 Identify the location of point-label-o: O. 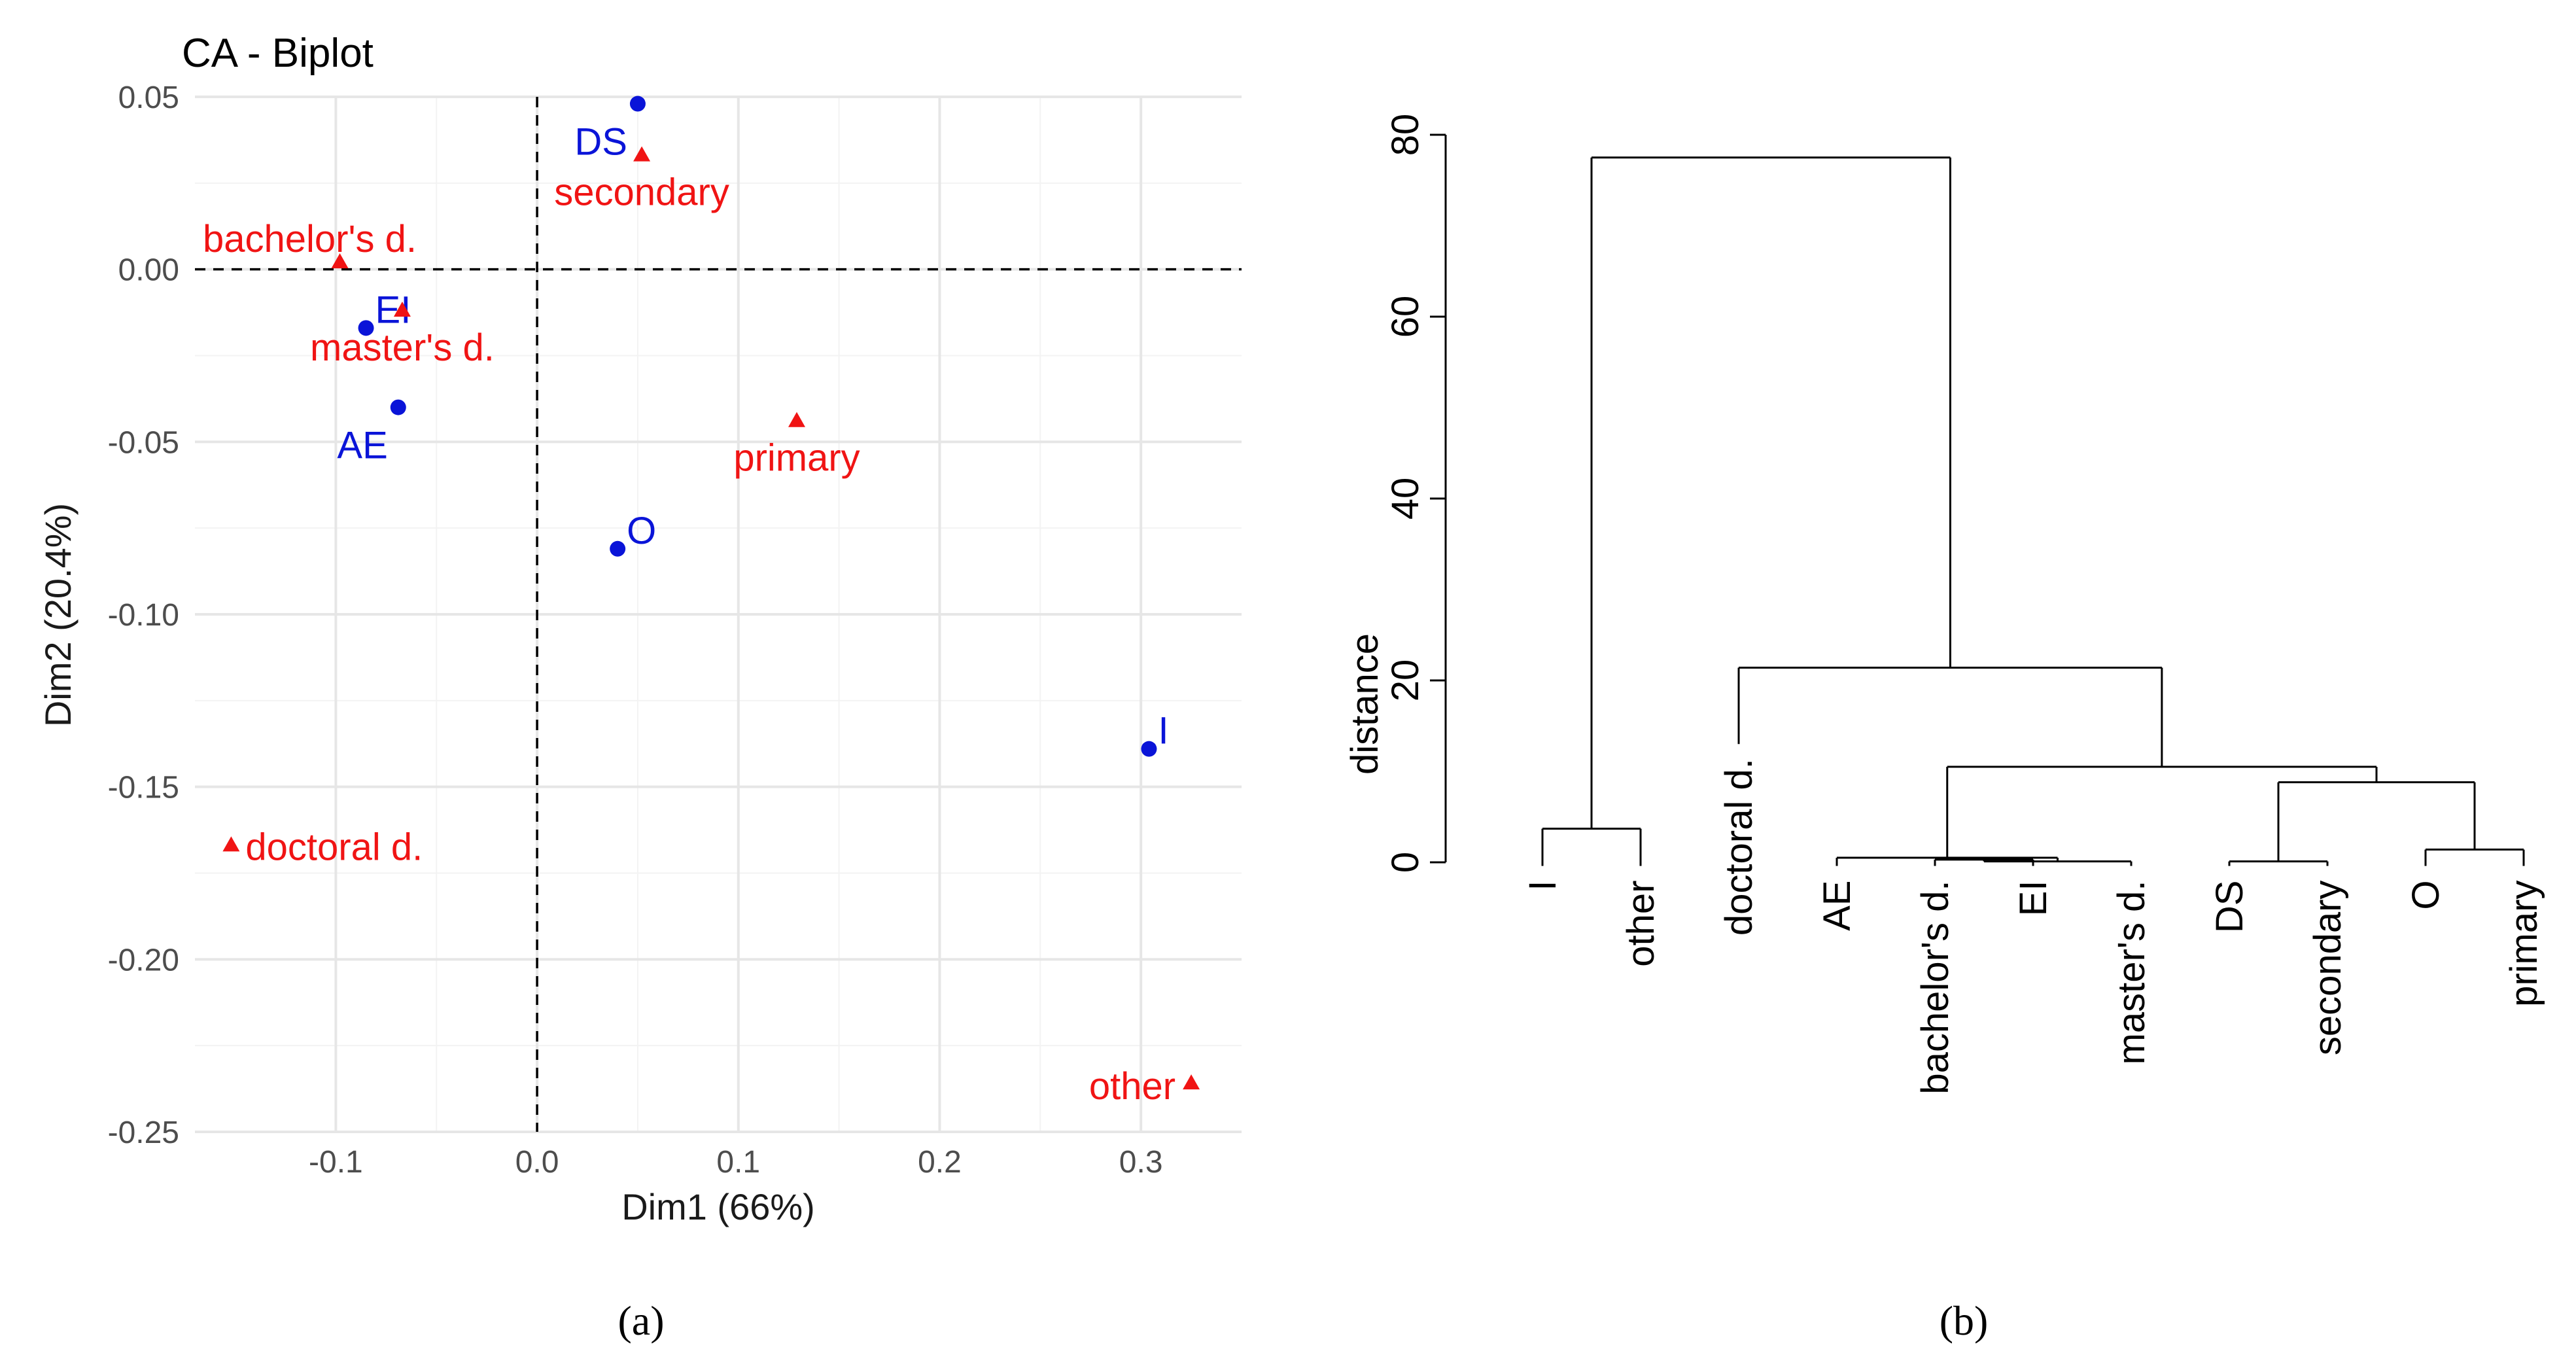
(641, 531).